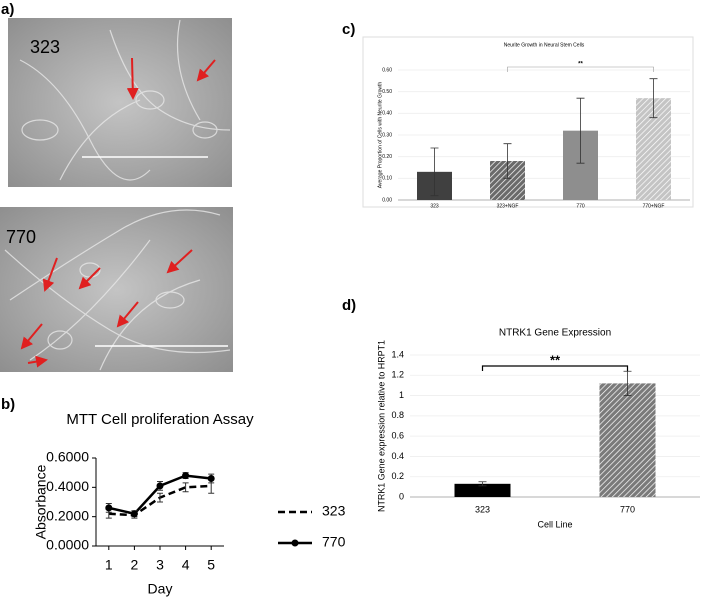  What do you see at coordinates (334, 542) in the screenshot?
I see `legend-label: 770` at bounding box center [334, 542].